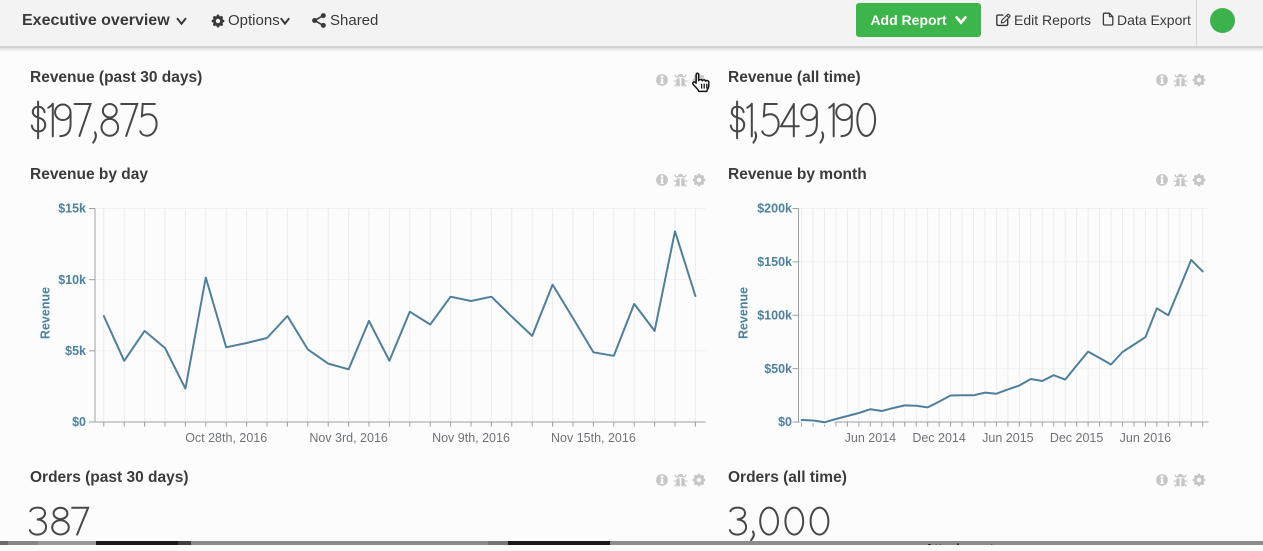 The width and height of the screenshot is (1263, 551). What do you see at coordinates (471, 438) in the screenshot?
I see `svg-text: Nov 9th, 2016` at bounding box center [471, 438].